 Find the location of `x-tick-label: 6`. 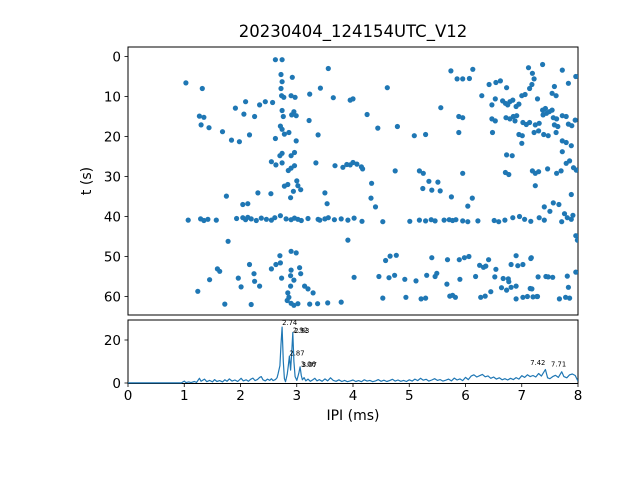

x-tick-label: 6 is located at coordinates (465, 396).